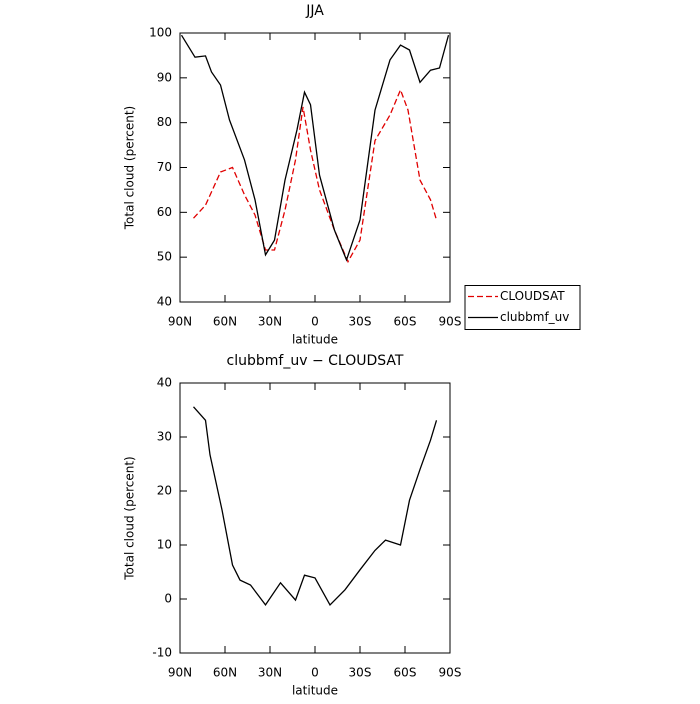 The height and width of the screenshot is (704, 700). Describe the element at coordinates (164, 167) in the screenshot. I see `y-tick-label: 70` at that location.